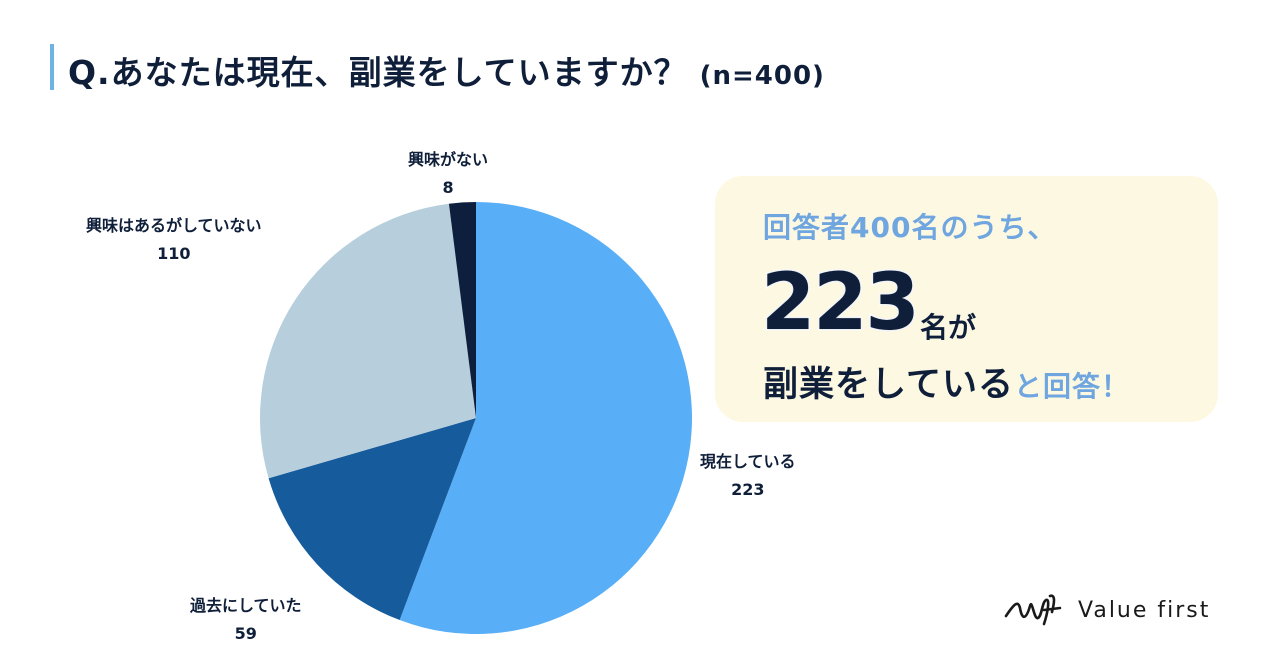 The height and width of the screenshot is (670, 1280). What do you see at coordinates (448, 187) in the screenshot?
I see `slice-label-value: 8` at bounding box center [448, 187].